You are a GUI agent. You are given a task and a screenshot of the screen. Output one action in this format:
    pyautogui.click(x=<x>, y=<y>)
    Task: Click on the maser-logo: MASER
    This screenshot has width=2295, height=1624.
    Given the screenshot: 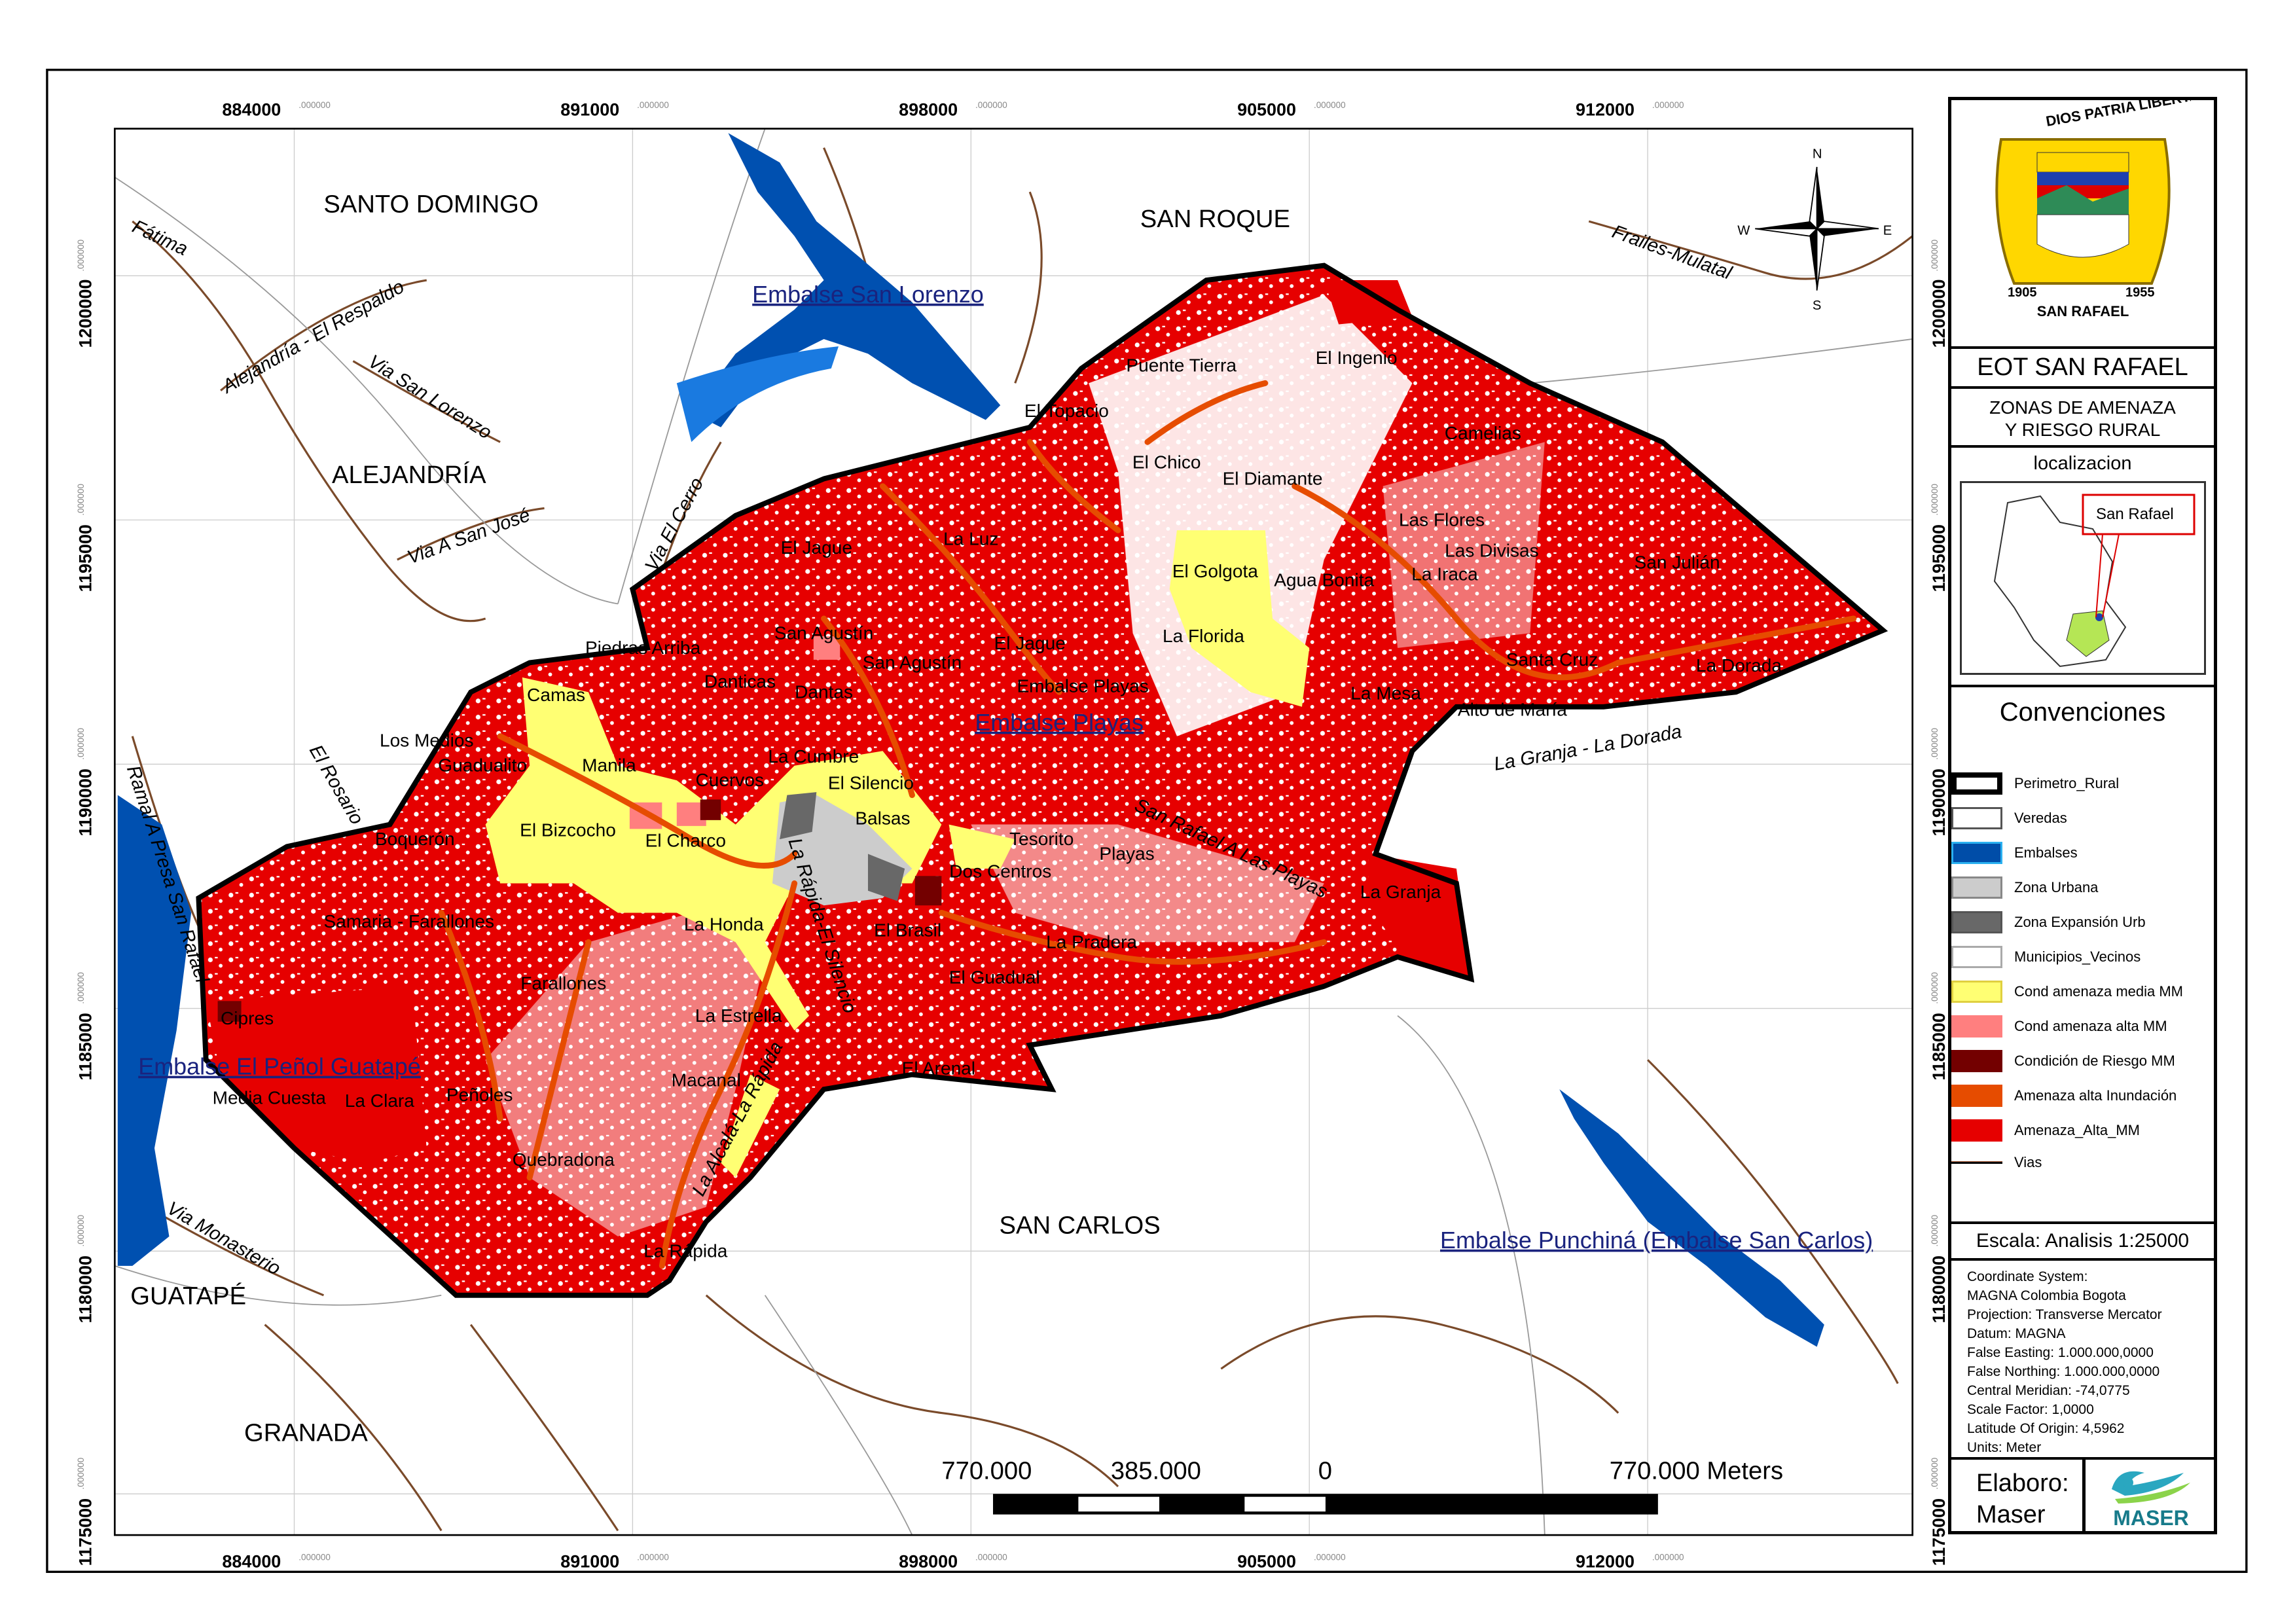 What is the action you would take?
    pyautogui.click(x=2151, y=1499)
    